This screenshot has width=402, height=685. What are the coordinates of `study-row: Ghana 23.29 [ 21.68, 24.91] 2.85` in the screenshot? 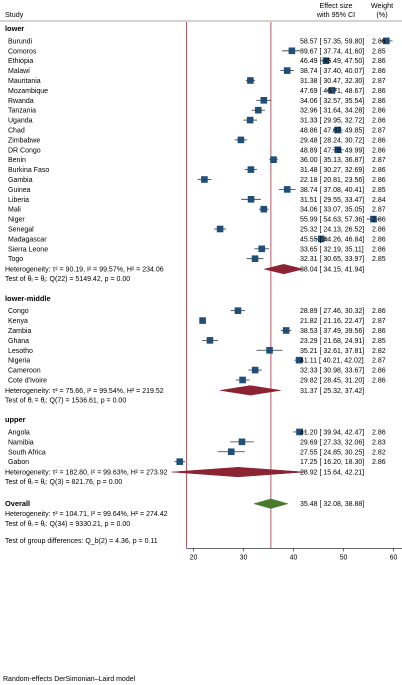 It's located at (197, 341).